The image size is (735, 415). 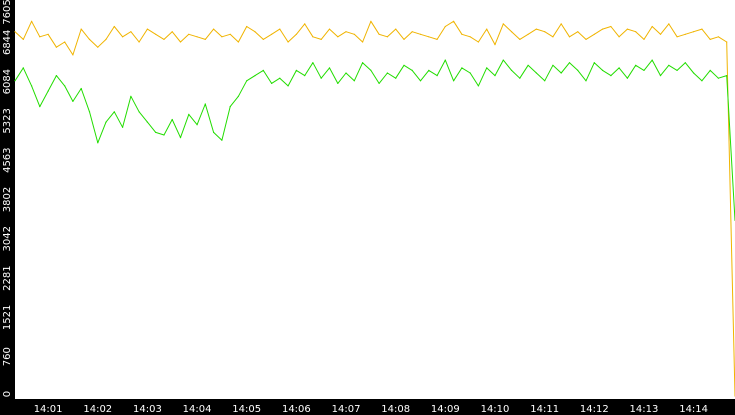 I want to click on x-tick-label: 14:01, so click(x=48, y=409).